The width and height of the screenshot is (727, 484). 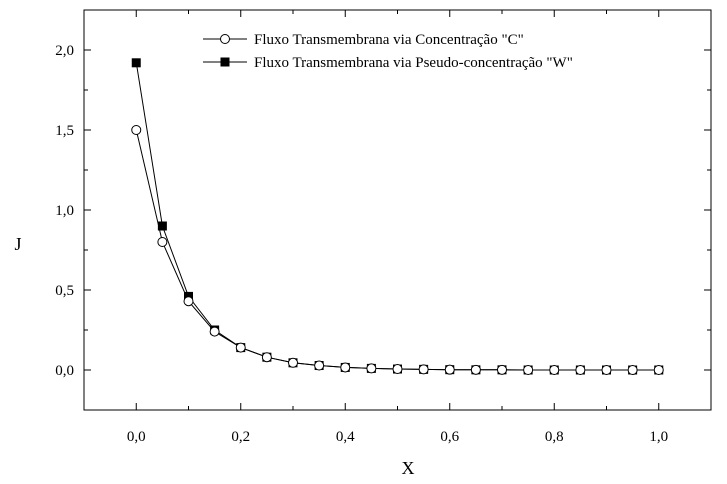 What do you see at coordinates (136, 437) in the screenshot?
I see `x-tick-label: 0,0` at bounding box center [136, 437].